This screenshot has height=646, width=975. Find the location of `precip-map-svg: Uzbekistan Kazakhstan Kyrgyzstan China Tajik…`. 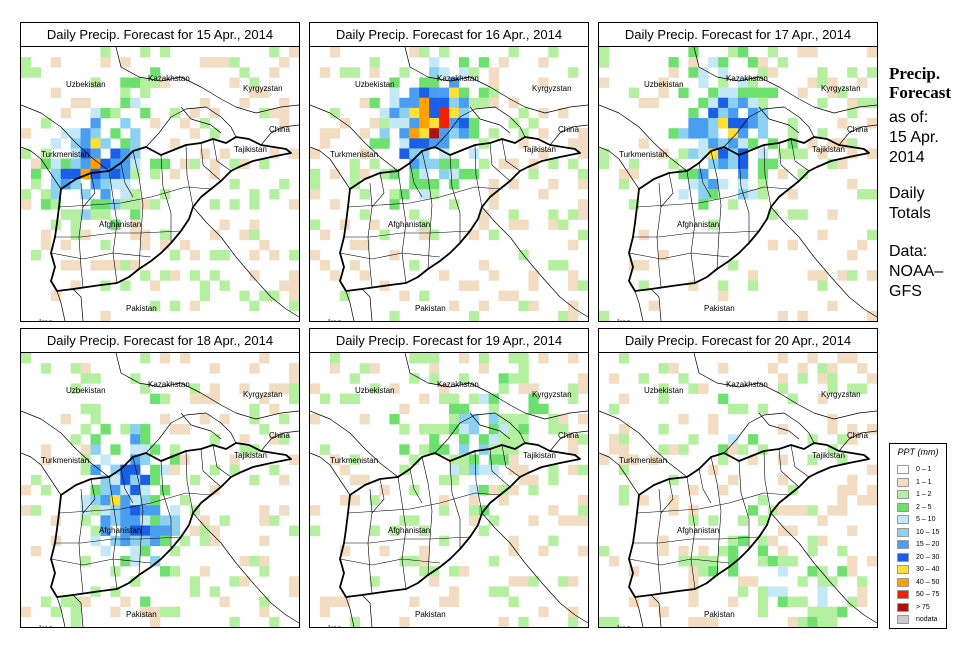

precip-map-svg: Uzbekistan Kazakhstan Kyrgyzstan China Tajik… is located at coordinates (738, 184).